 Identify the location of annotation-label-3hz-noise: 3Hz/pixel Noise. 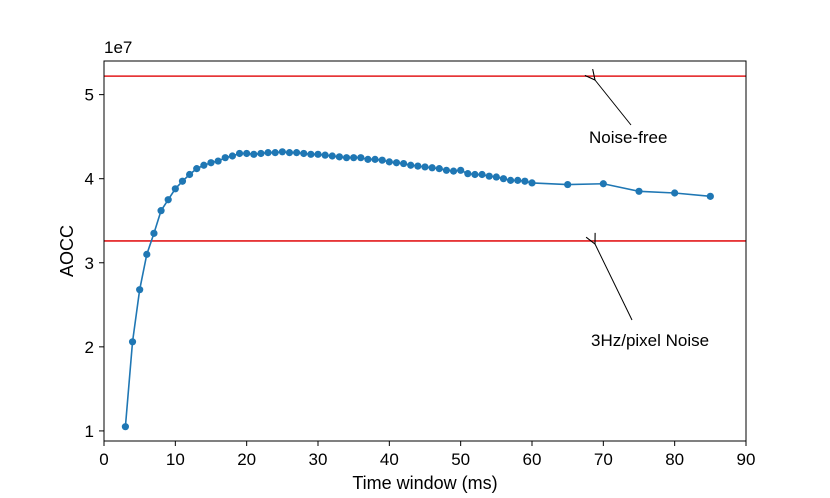
(650, 340).